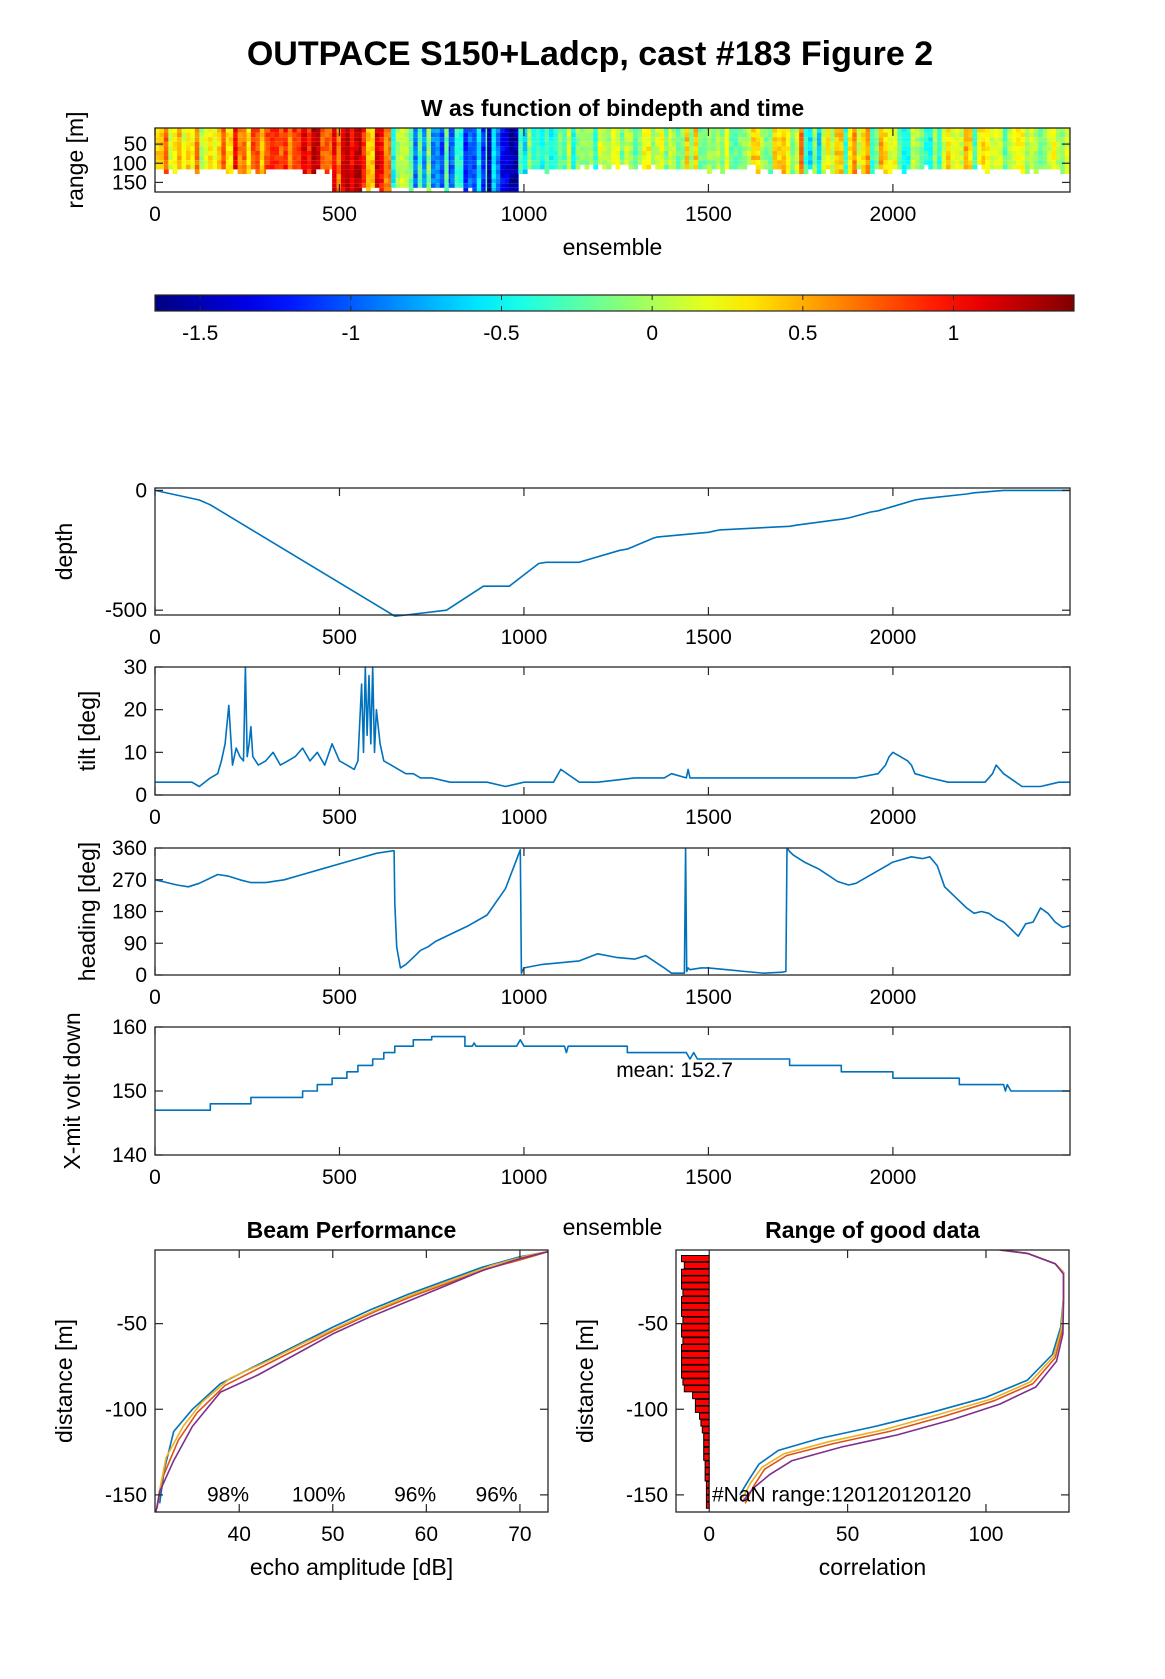  What do you see at coordinates (707, 1485) in the screenshot?
I see `range-bar` at bounding box center [707, 1485].